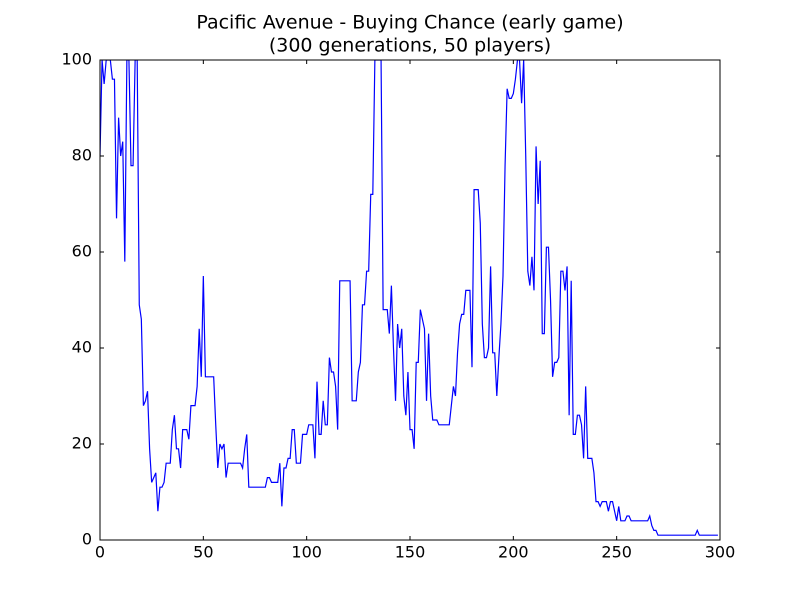  I want to click on x-tick-label: 250, so click(616, 552).